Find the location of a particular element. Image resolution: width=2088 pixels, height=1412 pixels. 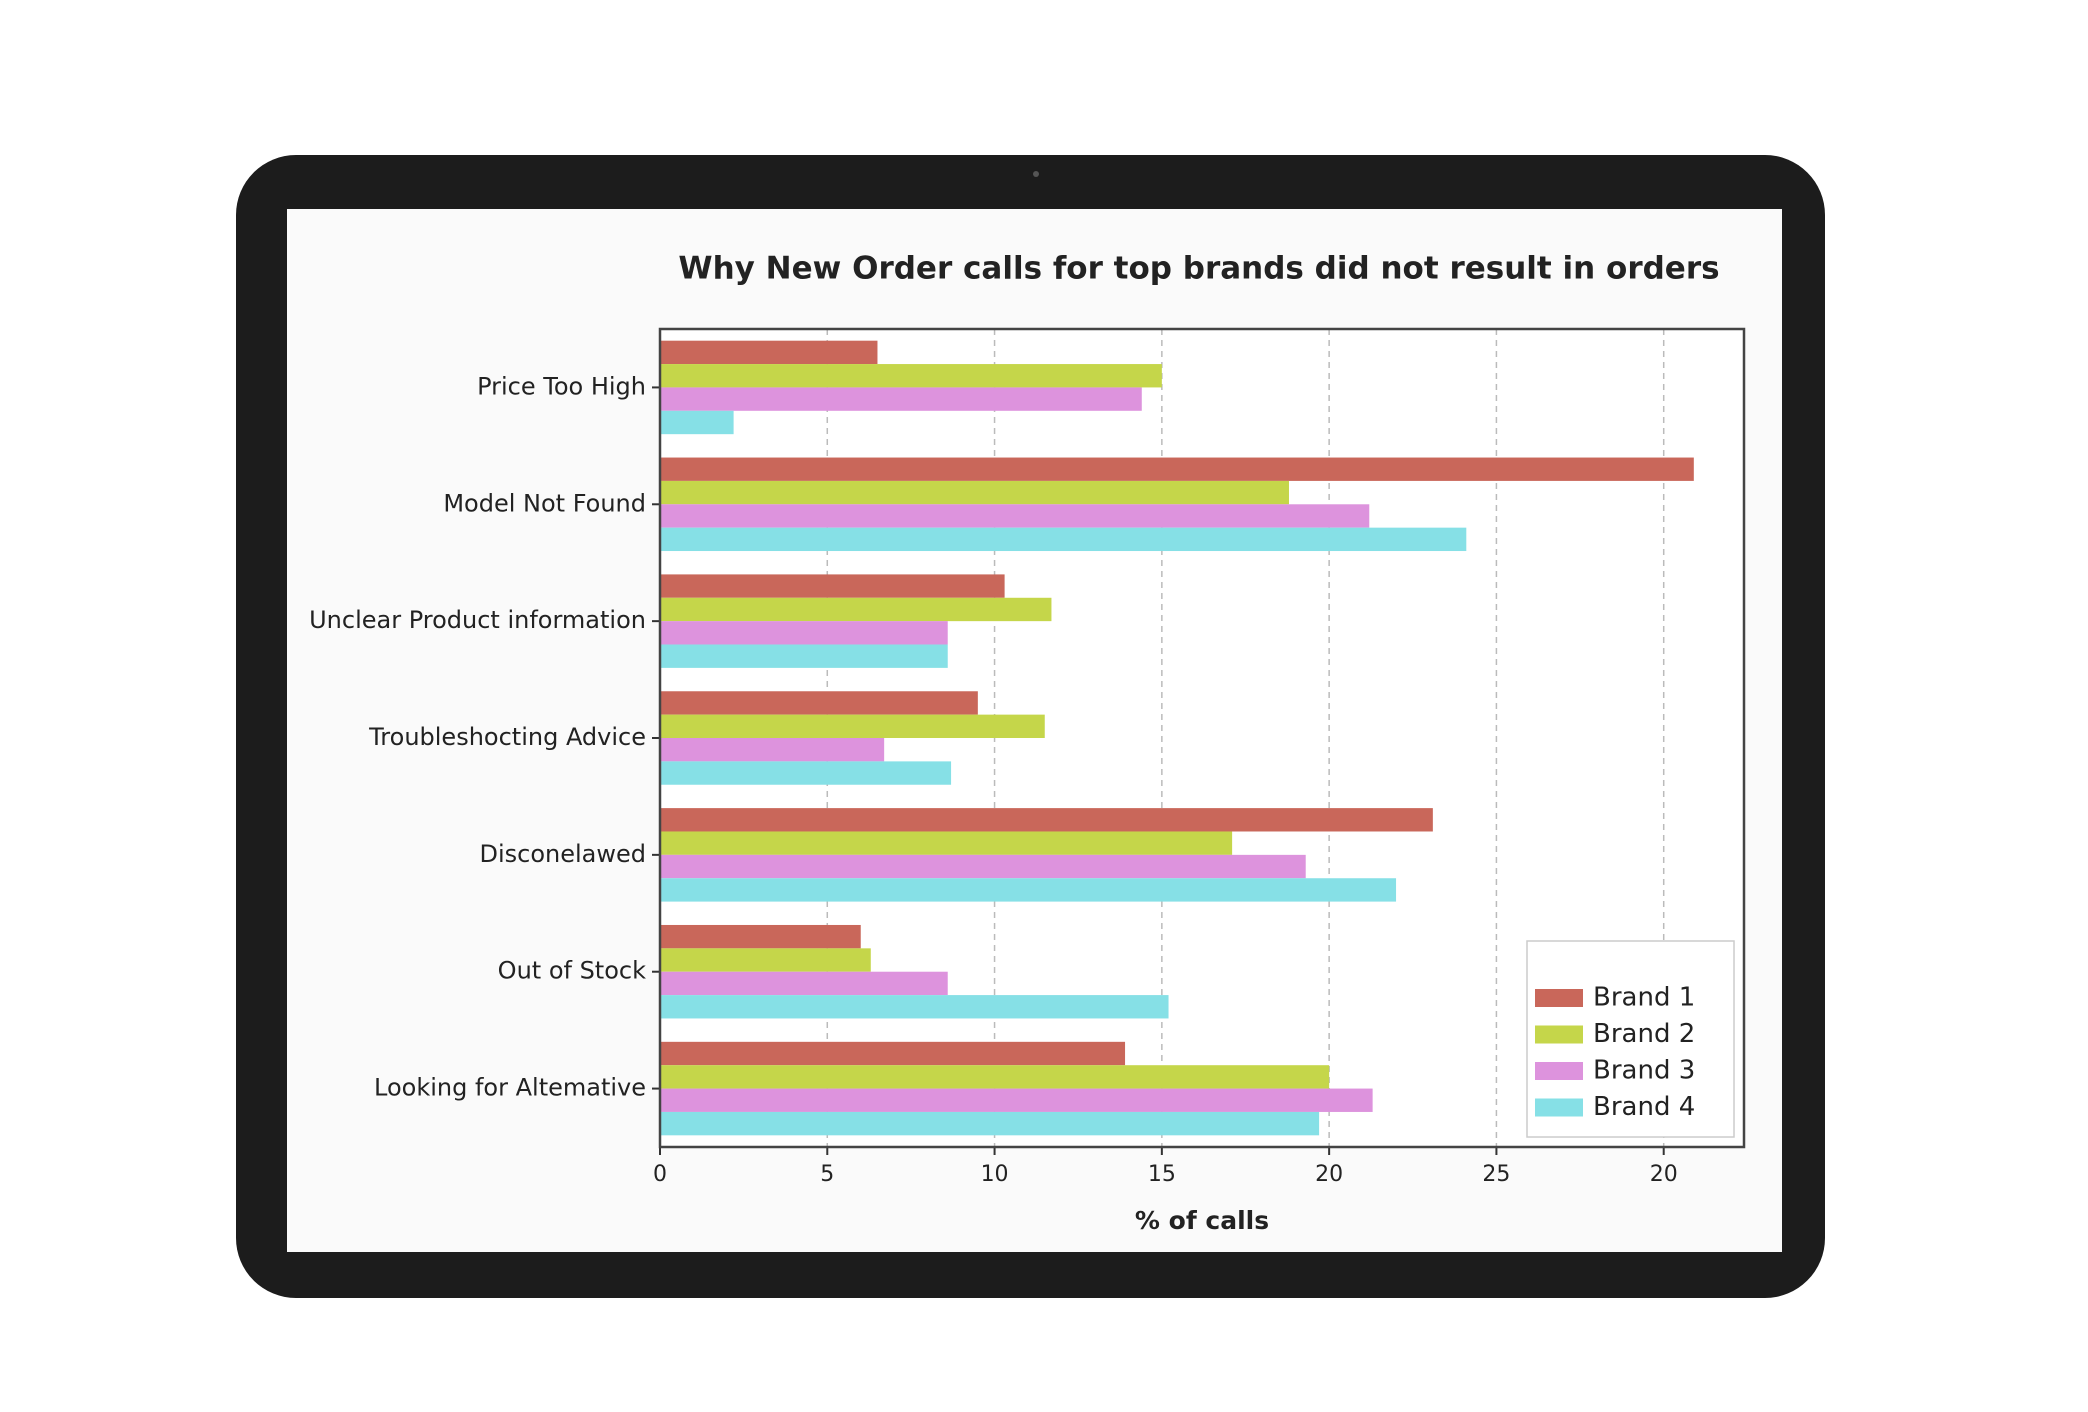

legend-label: Brand 1 is located at coordinates (1644, 998).